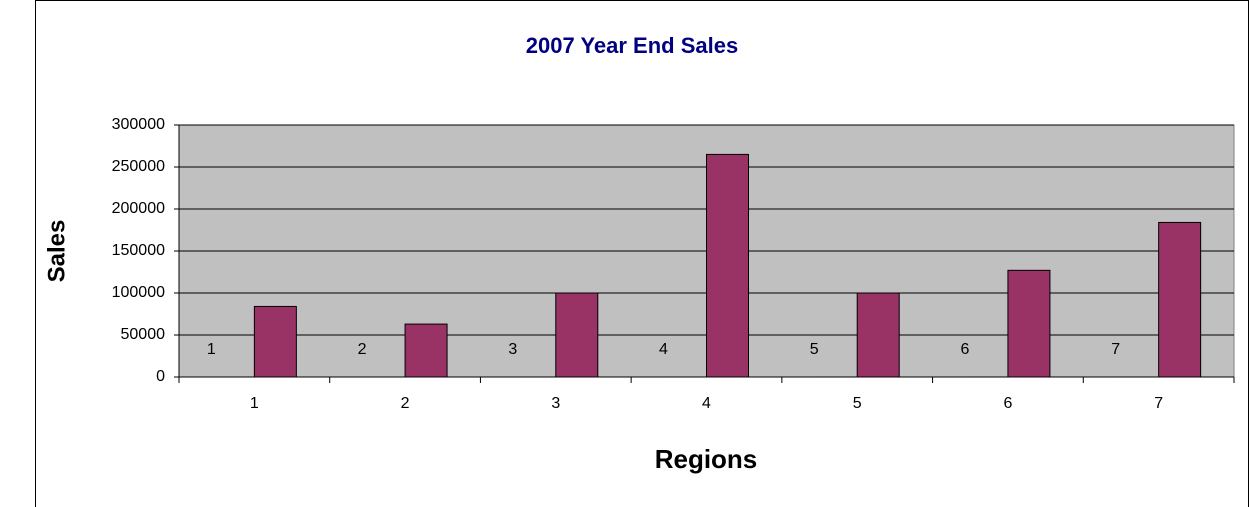 Image resolution: width=1250 pixels, height=507 pixels. What do you see at coordinates (362, 349) in the screenshot?
I see `data-label: 2` at bounding box center [362, 349].